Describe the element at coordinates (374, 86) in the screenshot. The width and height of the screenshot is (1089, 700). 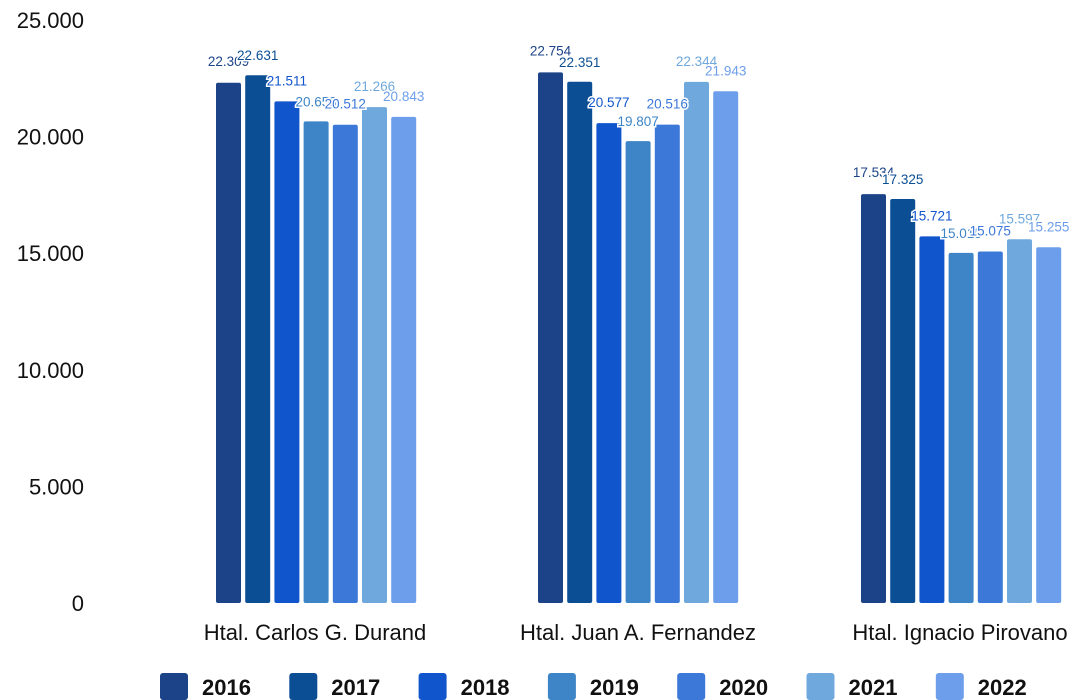
I see `data-label: 21.266` at that location.